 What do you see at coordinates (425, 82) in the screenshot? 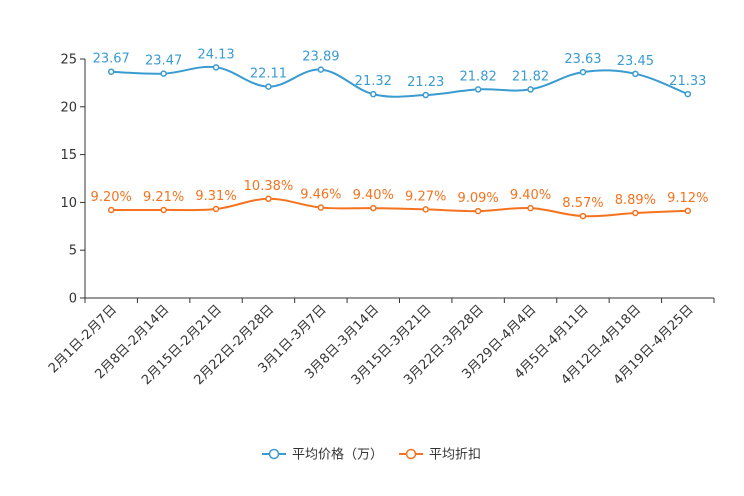
I see `data-label: 21.23` at bounding box center [425, 82].